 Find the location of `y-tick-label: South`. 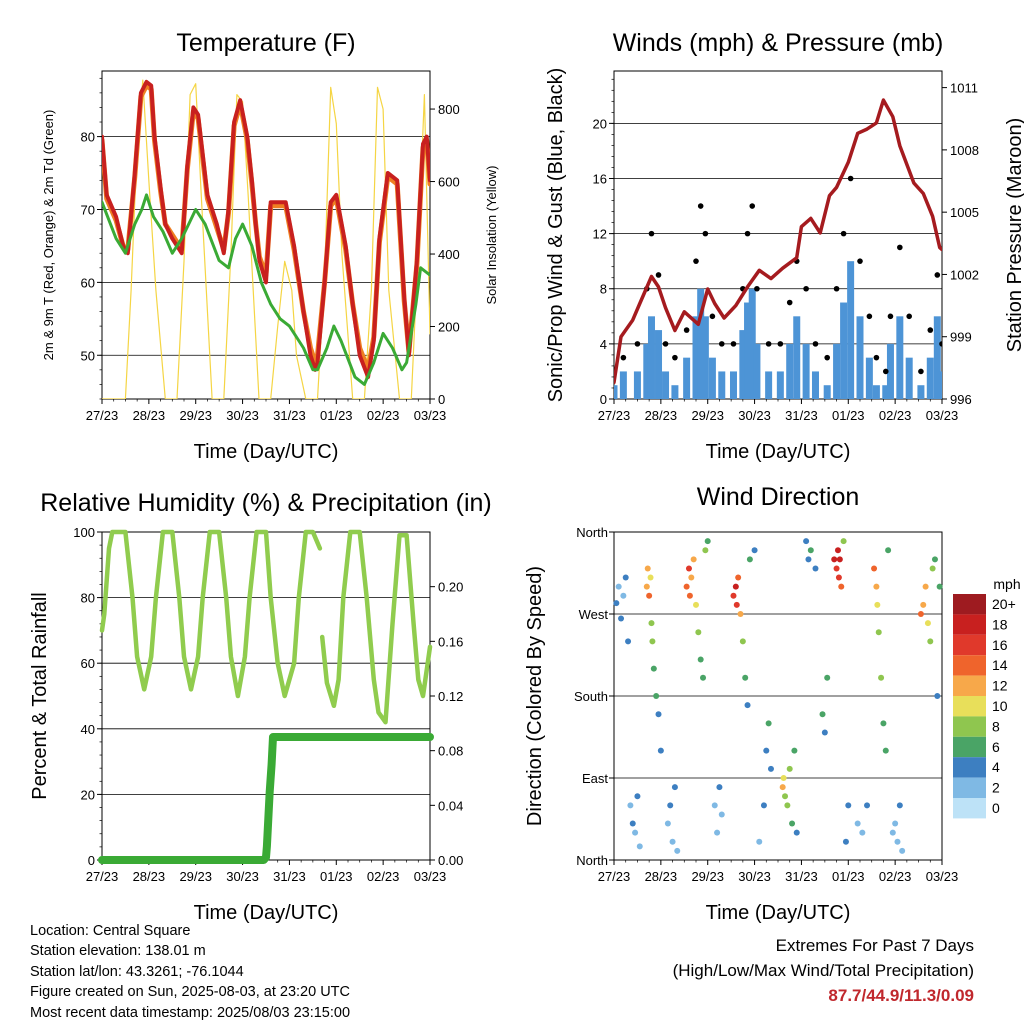

y-tick-label: South is located at coordinates (591, 696).